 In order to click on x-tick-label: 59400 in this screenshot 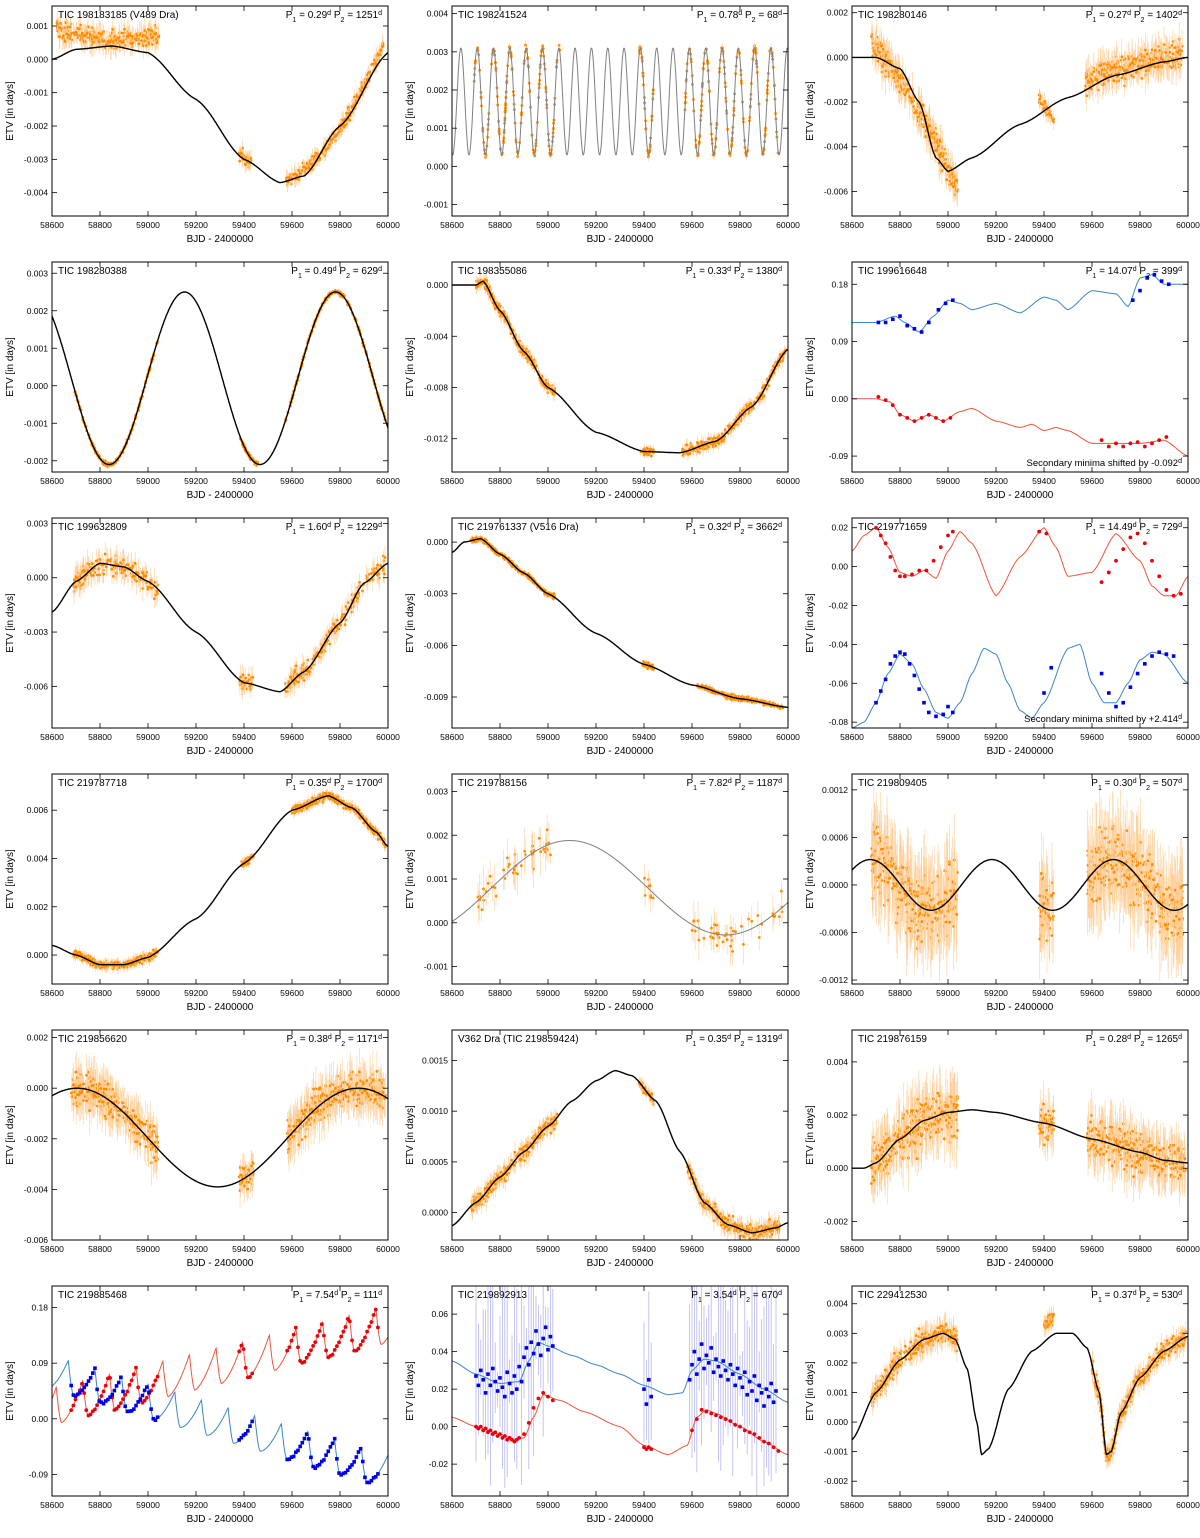, I will do `click(644, 225)`.